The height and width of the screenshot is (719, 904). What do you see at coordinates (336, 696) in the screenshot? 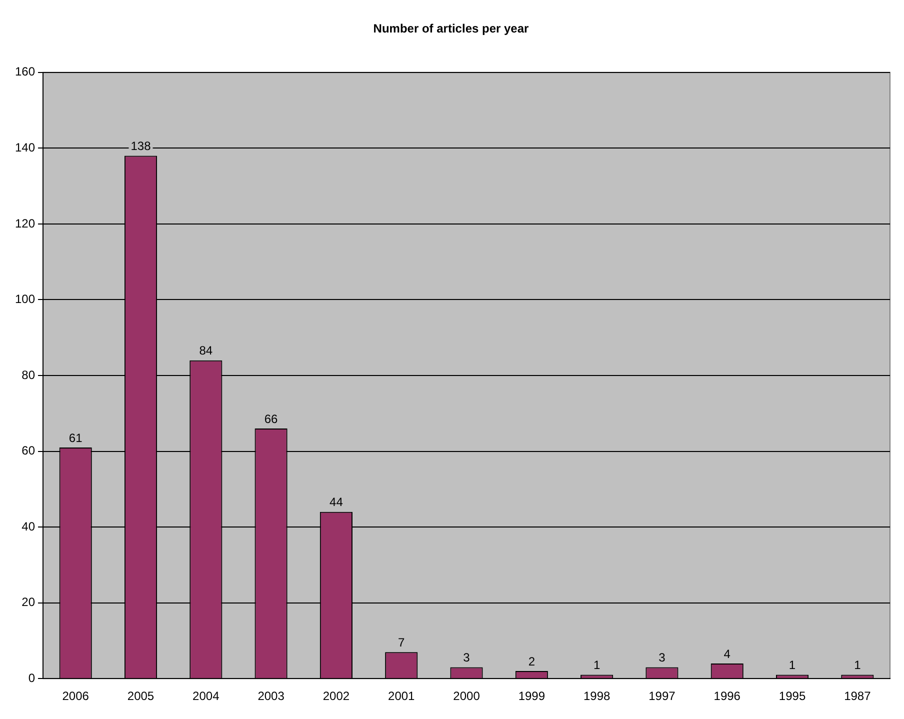
I see `x-tick-label: 2002` at bounding box center [336, 696].